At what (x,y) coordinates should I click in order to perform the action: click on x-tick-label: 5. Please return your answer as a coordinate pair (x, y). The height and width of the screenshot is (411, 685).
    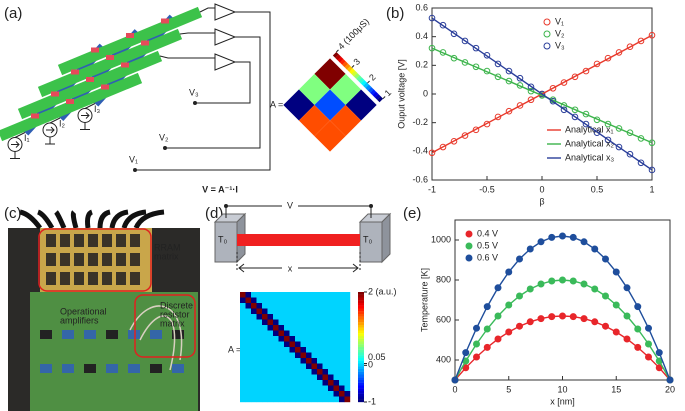
    Looking at the image, I should click on (508, 389).